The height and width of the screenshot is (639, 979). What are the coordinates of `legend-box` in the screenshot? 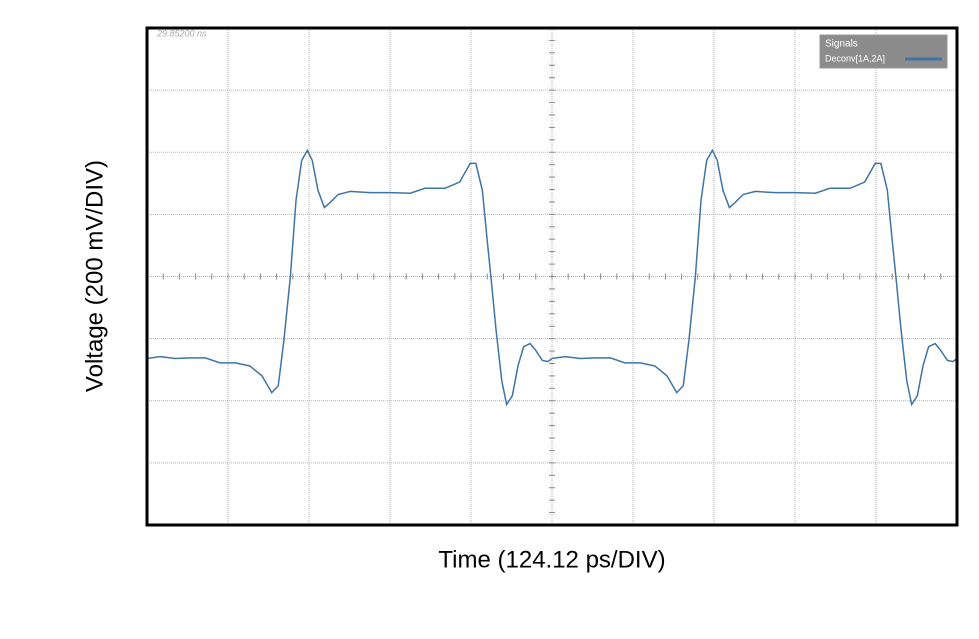 It's located at (883, 51).